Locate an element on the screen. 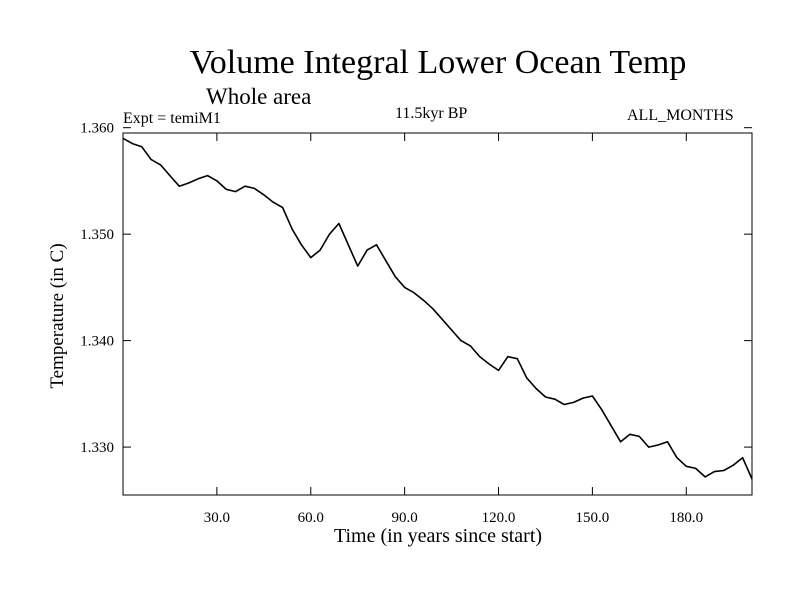 This screenshot has height=600, width=800. y-tick-label: 1.340 is located at coordinates (97, 342).